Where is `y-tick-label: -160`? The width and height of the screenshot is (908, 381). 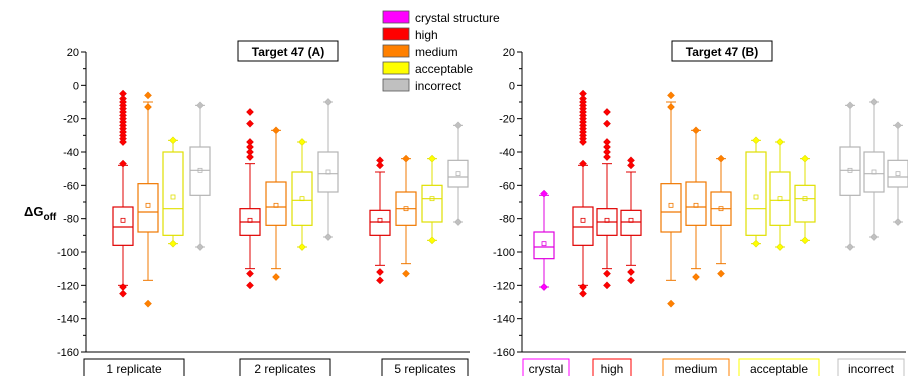 y-tick-label: -160 is located at coordinates (68, 353).